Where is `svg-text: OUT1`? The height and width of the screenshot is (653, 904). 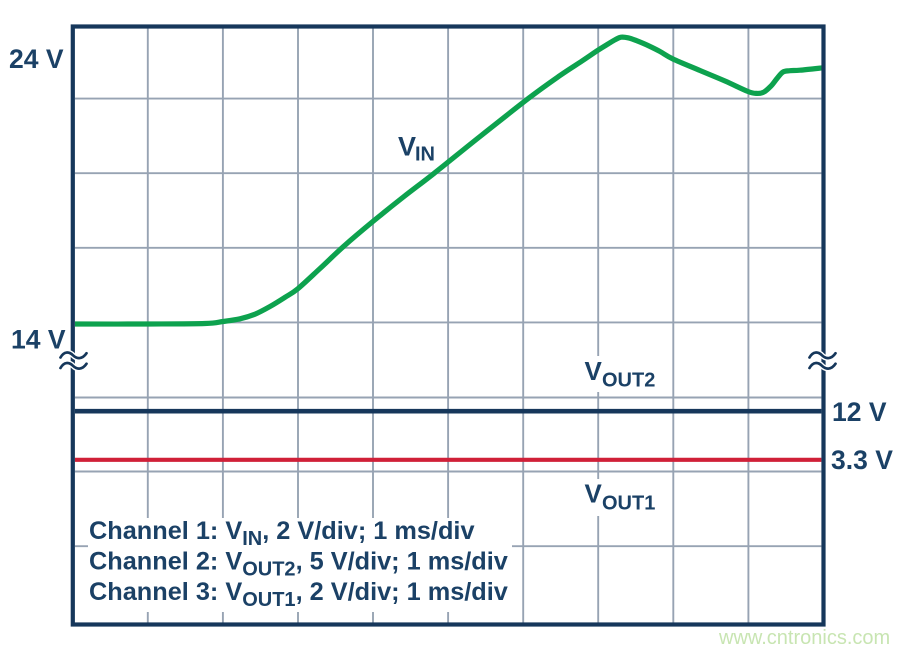 svg-text: OUT1 is located at coordinates (628, 504).